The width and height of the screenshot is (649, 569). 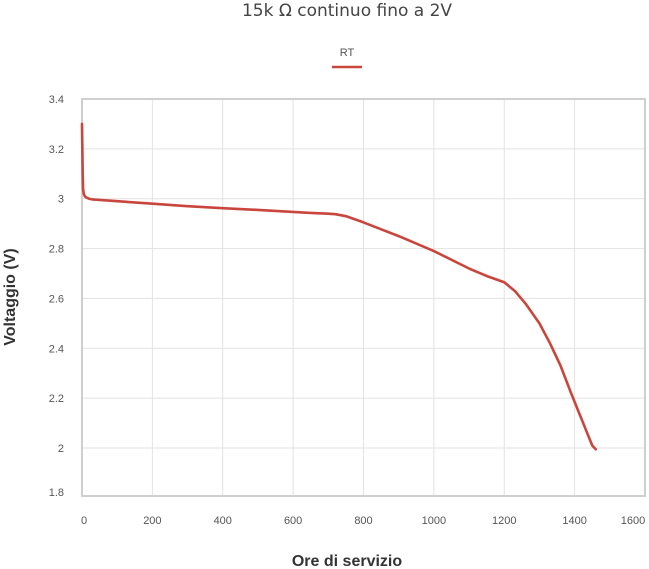 I want to click on y-tick-label: 2, so click(x=61, y=449).